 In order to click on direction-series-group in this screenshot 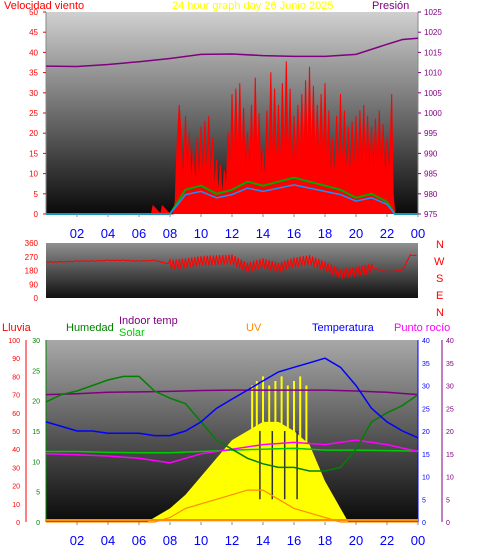, I will do `click(231, 266)`.